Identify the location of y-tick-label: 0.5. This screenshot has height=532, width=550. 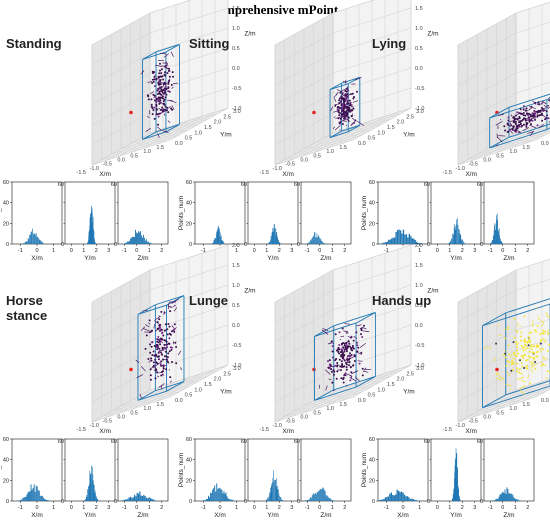
(189, 396).